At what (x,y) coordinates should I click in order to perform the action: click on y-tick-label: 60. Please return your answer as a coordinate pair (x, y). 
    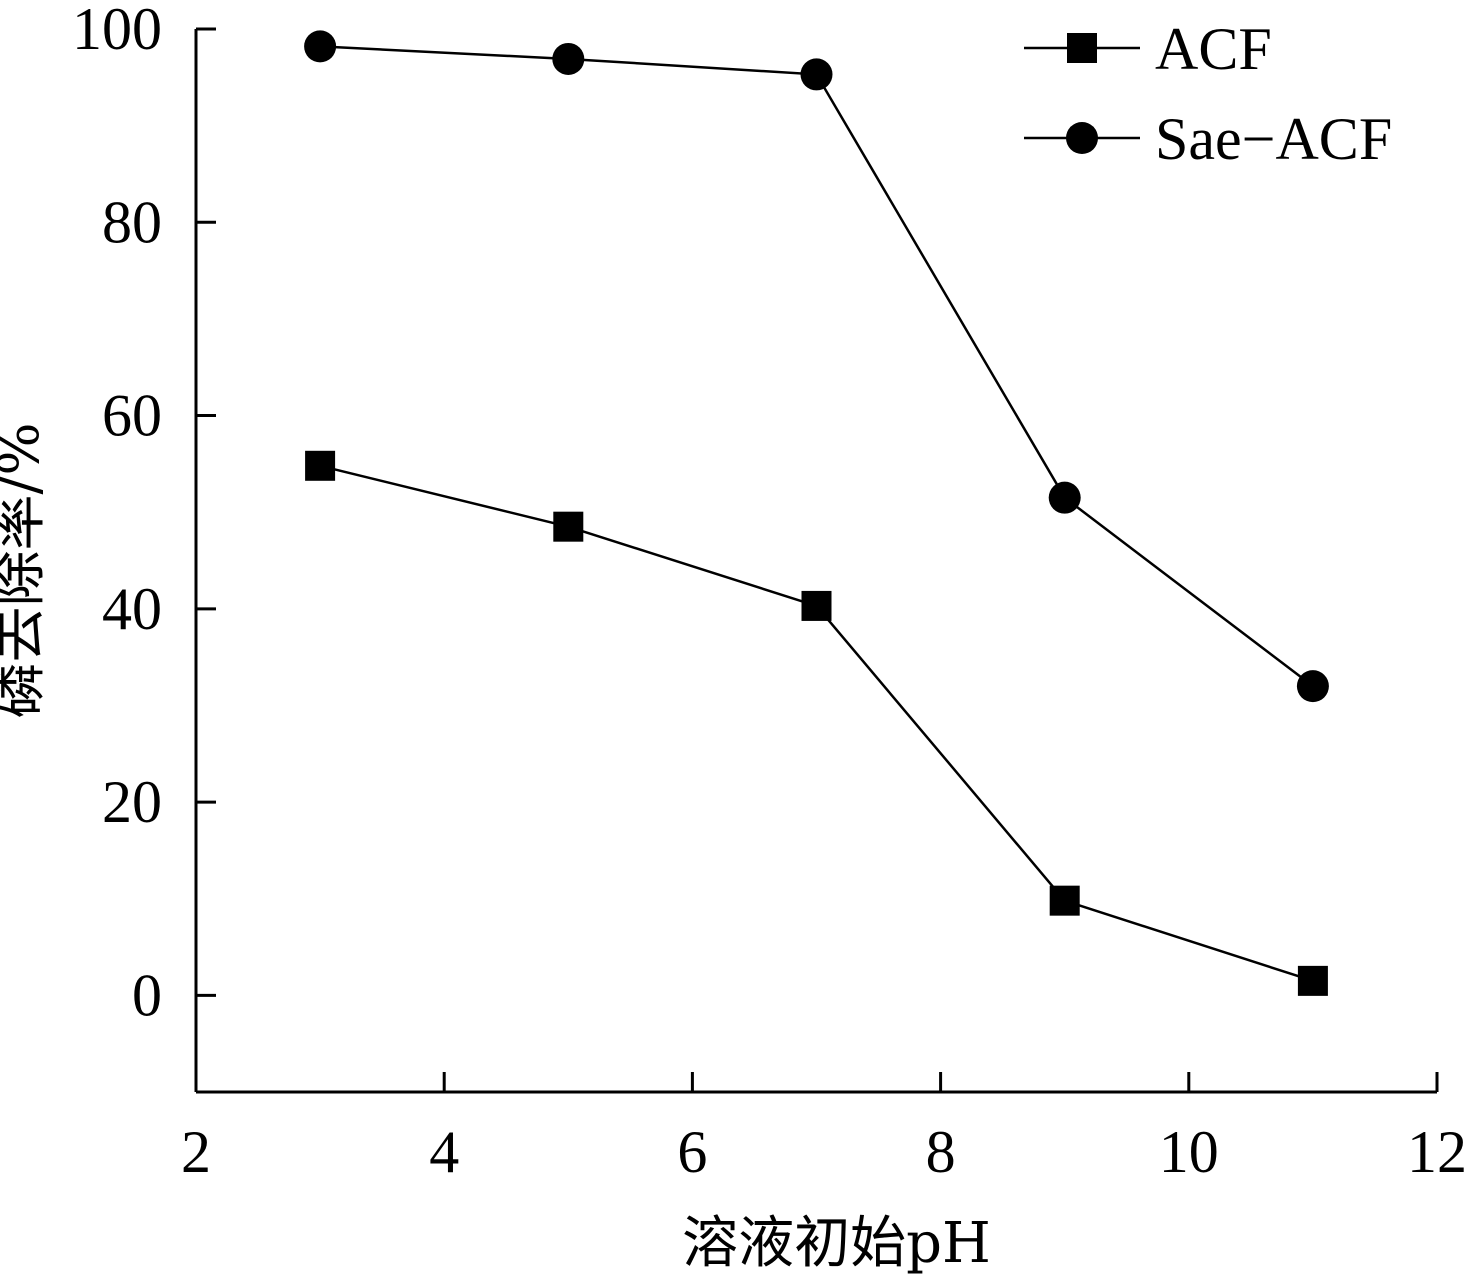
    Looking at the image, I should click on (132, 416).